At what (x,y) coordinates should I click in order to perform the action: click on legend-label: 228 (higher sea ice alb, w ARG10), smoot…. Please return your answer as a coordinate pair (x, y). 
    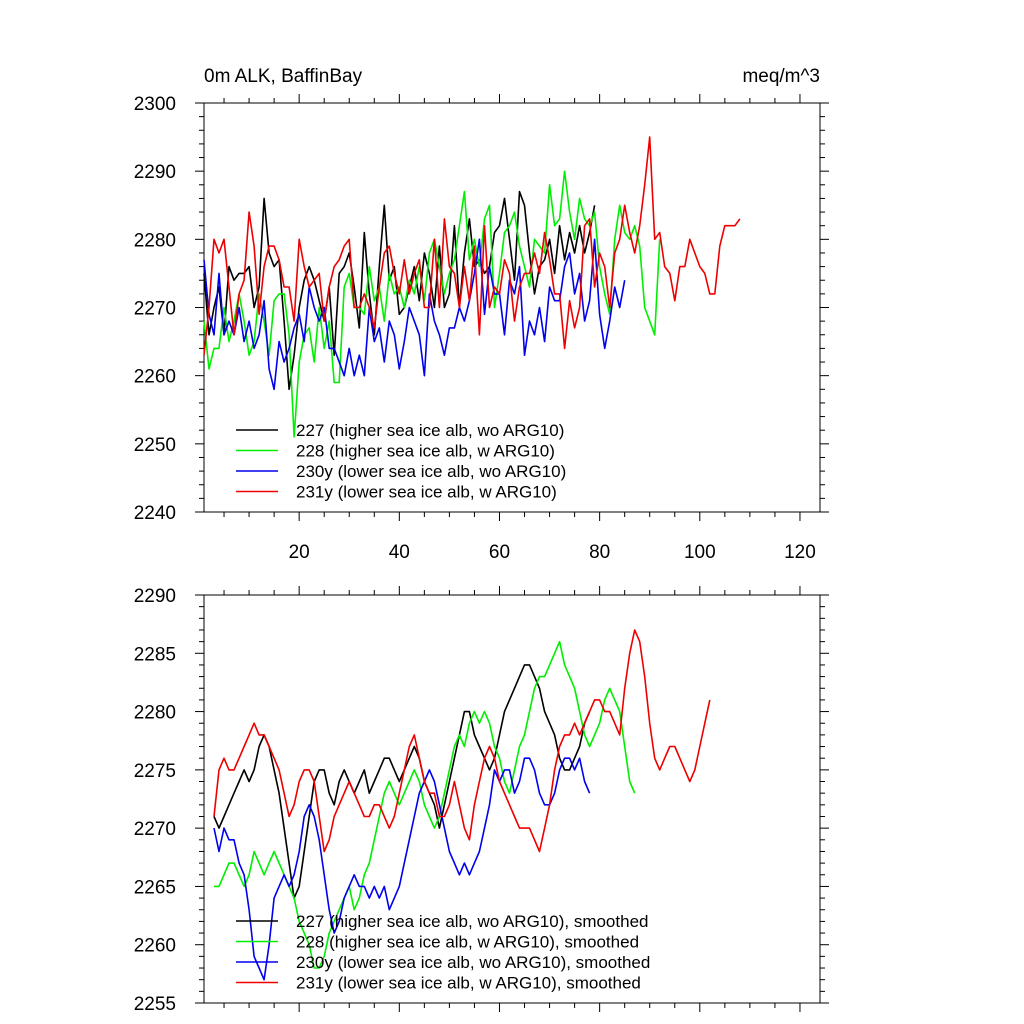
    Looking at the image, I should click on (467, 942).